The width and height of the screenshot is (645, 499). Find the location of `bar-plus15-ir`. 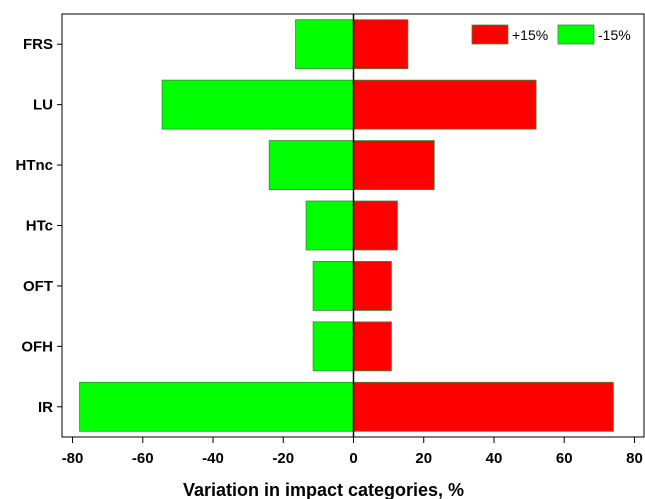

bar-plus15-ir is located at coordinates (483, 406).